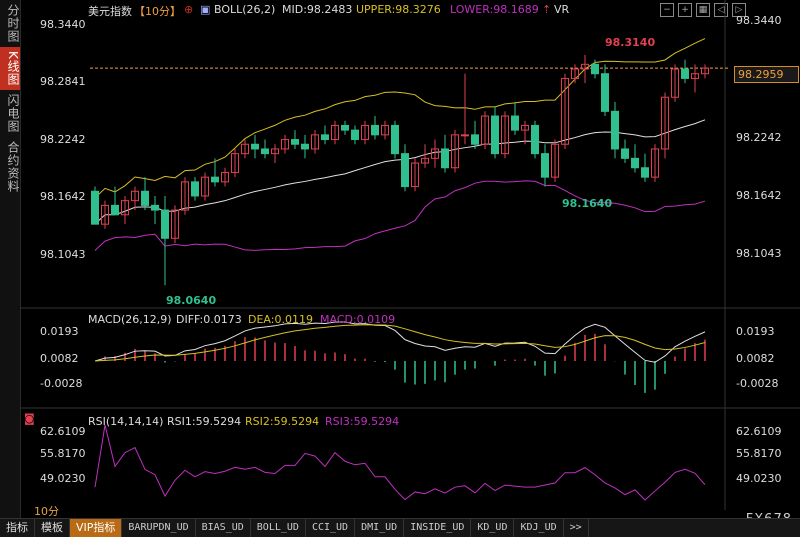 This screenshot has width=800, height=537. I want to click on tab-dmi: DMI_UD, so click(380, 528).